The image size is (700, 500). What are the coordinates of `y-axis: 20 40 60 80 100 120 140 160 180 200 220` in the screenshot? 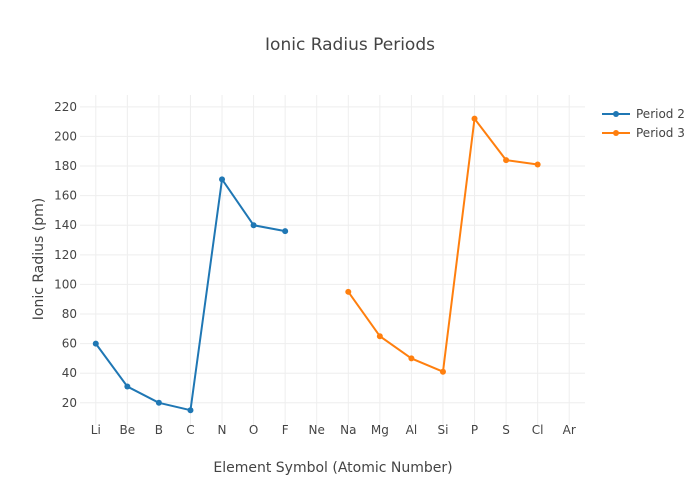 It's located at (65, 255).